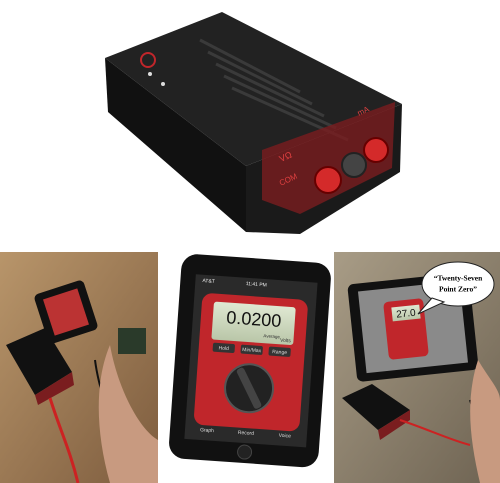 This screenshot has height=483, width=500. What do you see at coordinates (246, 433) in the screenshot?
I see `tab: Record` at bounding box center [246, 433].